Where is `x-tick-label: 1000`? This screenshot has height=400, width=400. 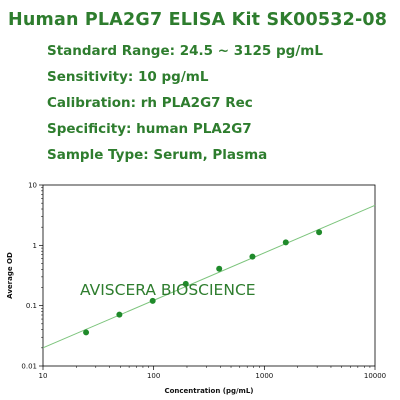 x-tick-label: 1000 is located at coordinates (264, 376).